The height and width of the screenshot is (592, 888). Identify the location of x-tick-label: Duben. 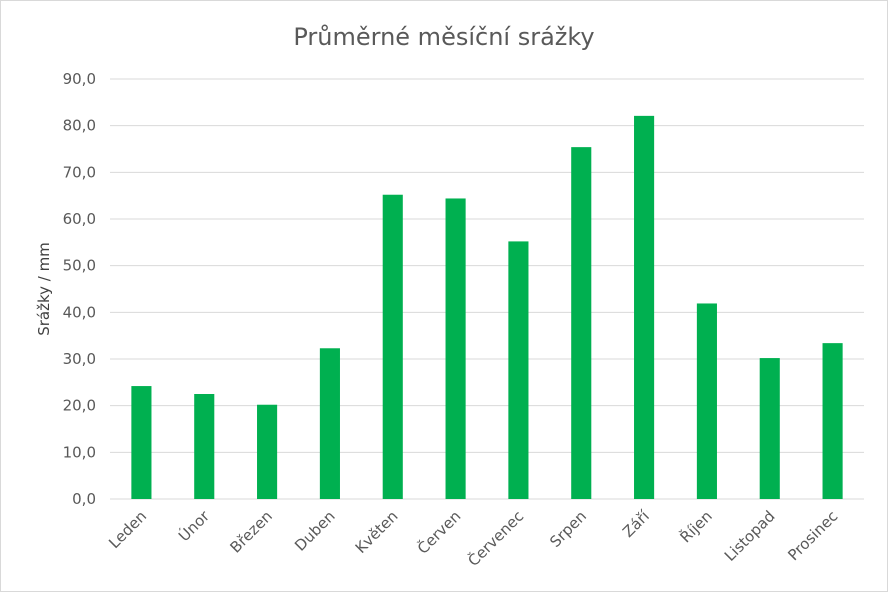
(315, 531).